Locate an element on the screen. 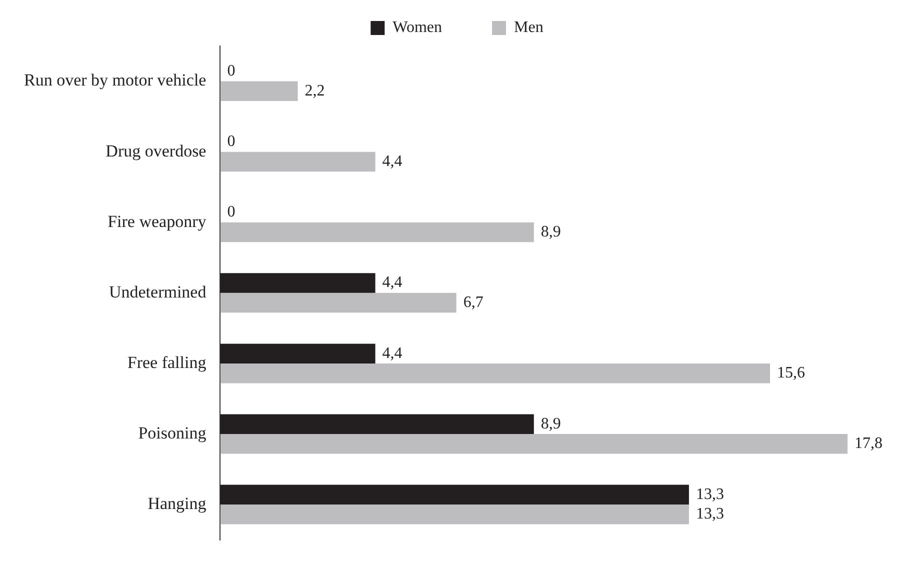 Image resolution: width=924 pixels, height=564 pixels. y-tick-label: Hanging is located at coordinates (177, 503).